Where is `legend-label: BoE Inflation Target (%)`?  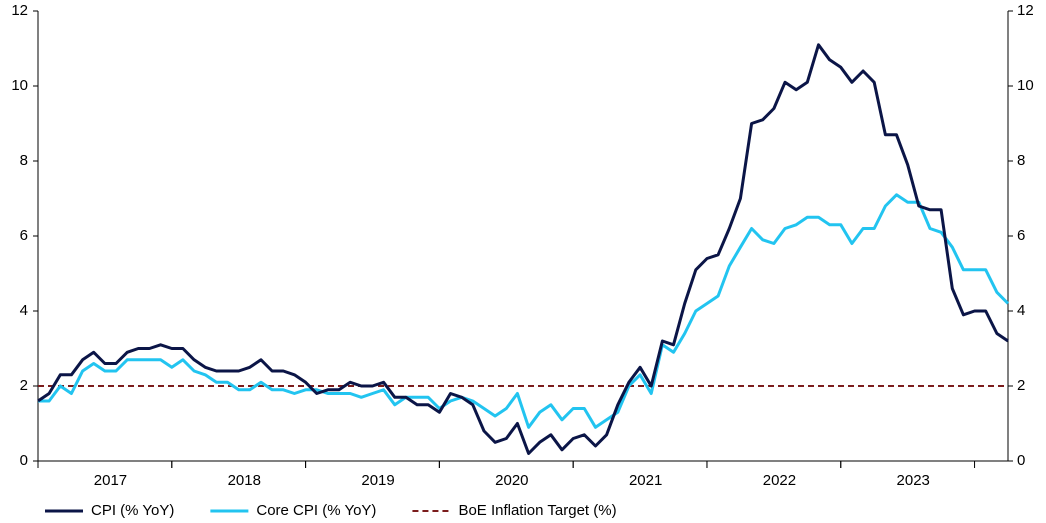
legend-label: BoE Inflation Target (%) is located at coordinates (537, 510).